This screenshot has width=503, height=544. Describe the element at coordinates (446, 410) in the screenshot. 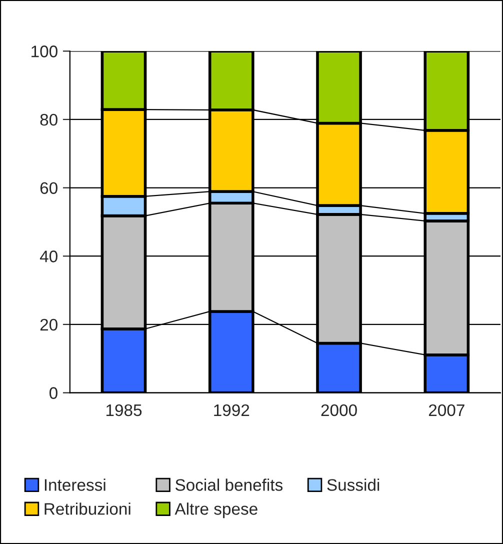

I see `x-tick-label: 2007` at that location.